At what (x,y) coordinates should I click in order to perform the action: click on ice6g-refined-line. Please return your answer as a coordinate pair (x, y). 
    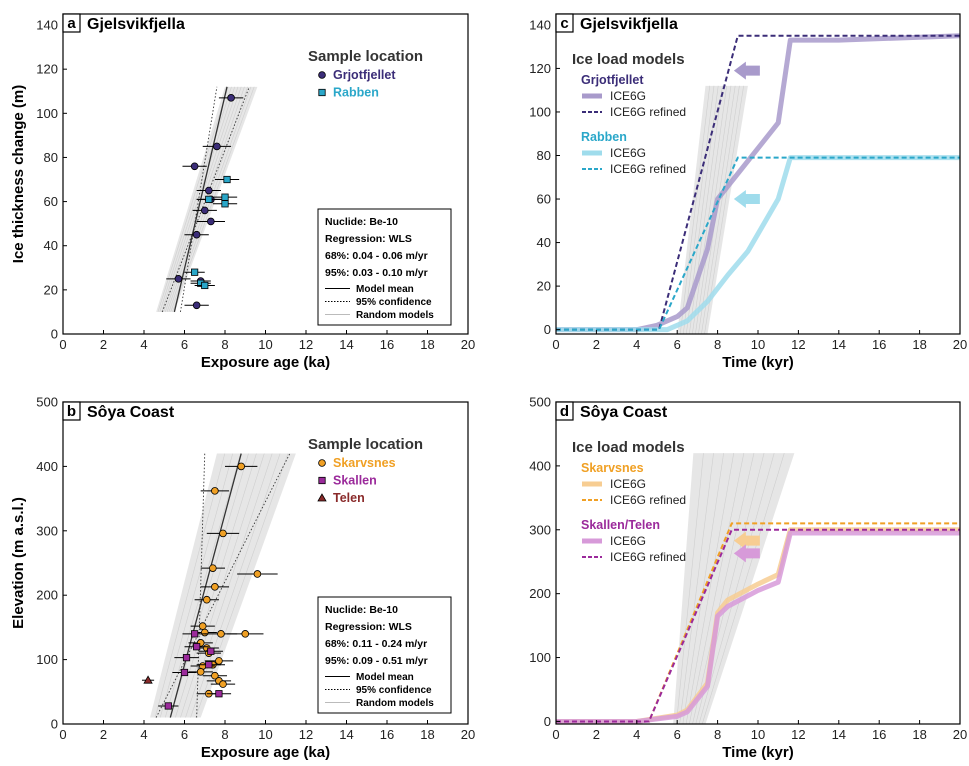
    Looking at the image, I should click on (758, 243).